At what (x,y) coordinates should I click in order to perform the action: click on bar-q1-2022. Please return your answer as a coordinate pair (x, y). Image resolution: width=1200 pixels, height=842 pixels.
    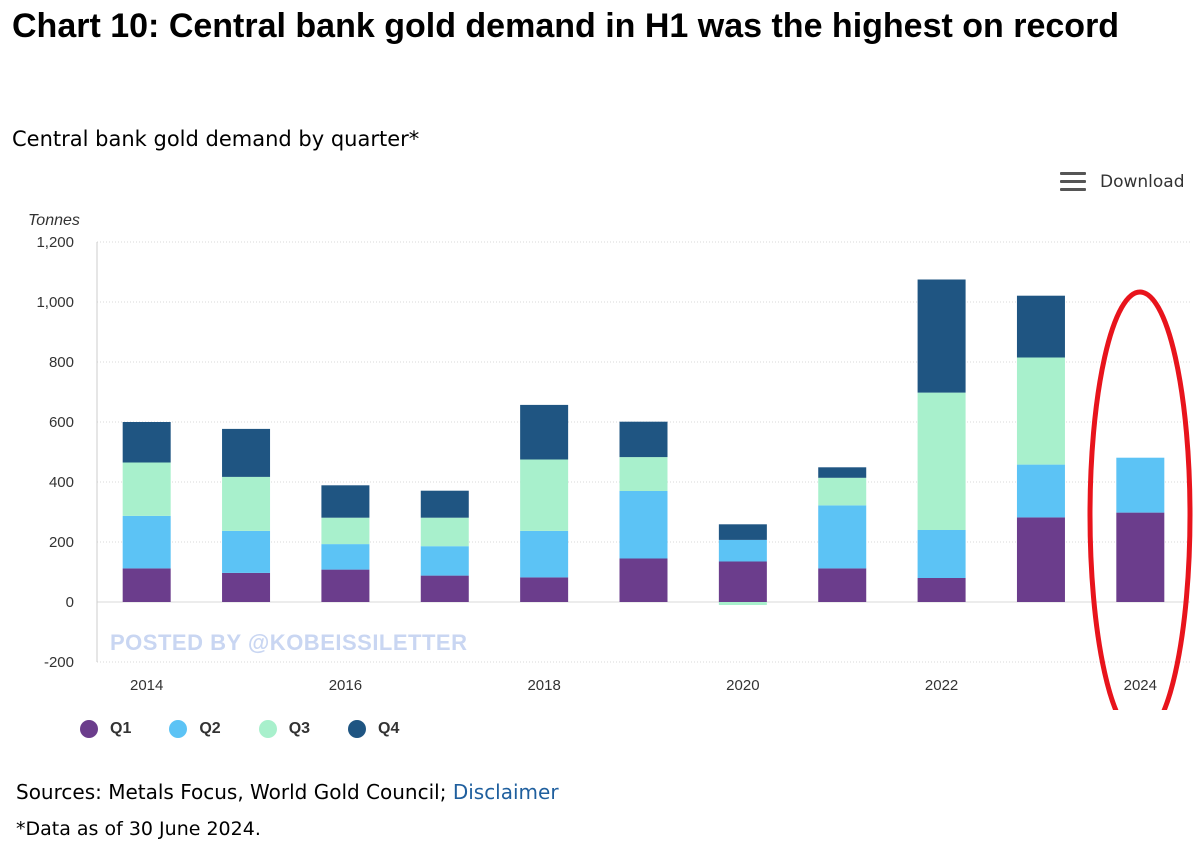
    Looking at the image, I should click on (941, 590).